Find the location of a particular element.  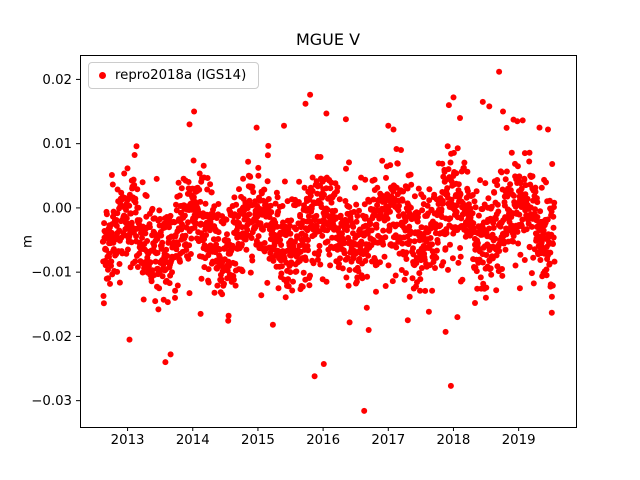

legend-marker-icon is located at coordinates (102, 75).